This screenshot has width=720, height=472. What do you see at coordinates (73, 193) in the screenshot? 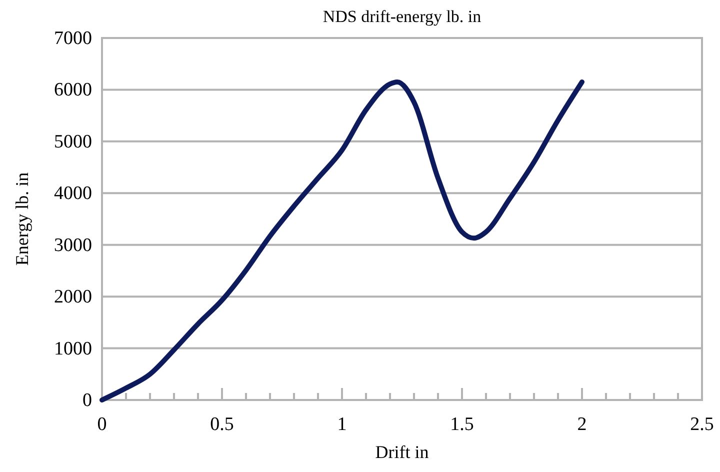
I see `y-tick-label: 4000` at bounding box center [73, 193].